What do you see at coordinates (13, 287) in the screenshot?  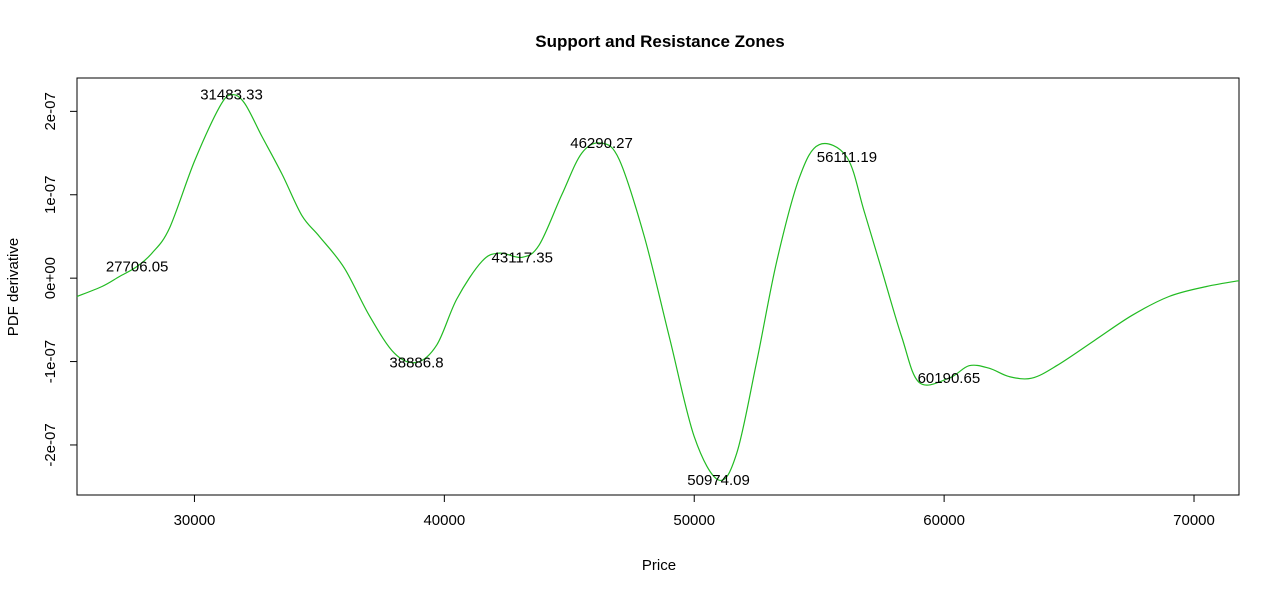 I see `y-axis-label: PDF derivative` at bounding box center [13, 287].